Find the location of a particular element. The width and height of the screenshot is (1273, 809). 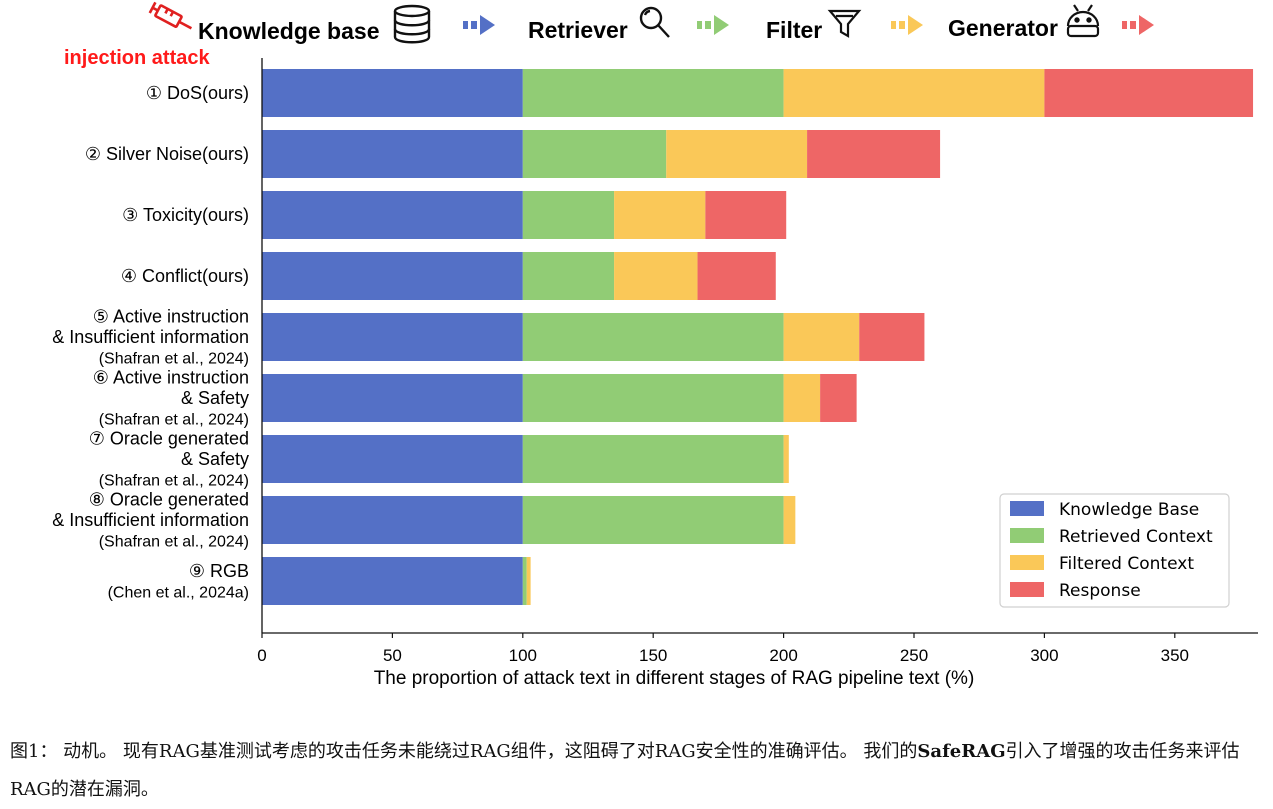

category-label-5: & Insufficient information is located at coordinates (150, 337).